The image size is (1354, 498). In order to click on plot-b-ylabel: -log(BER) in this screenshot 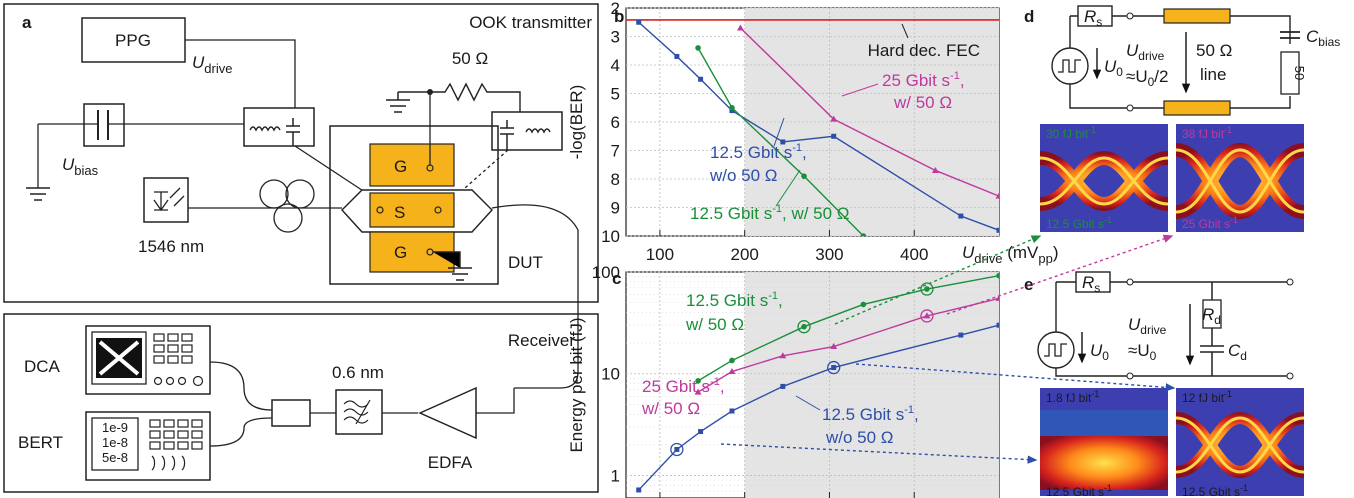, I will do `click(576, 122)`.